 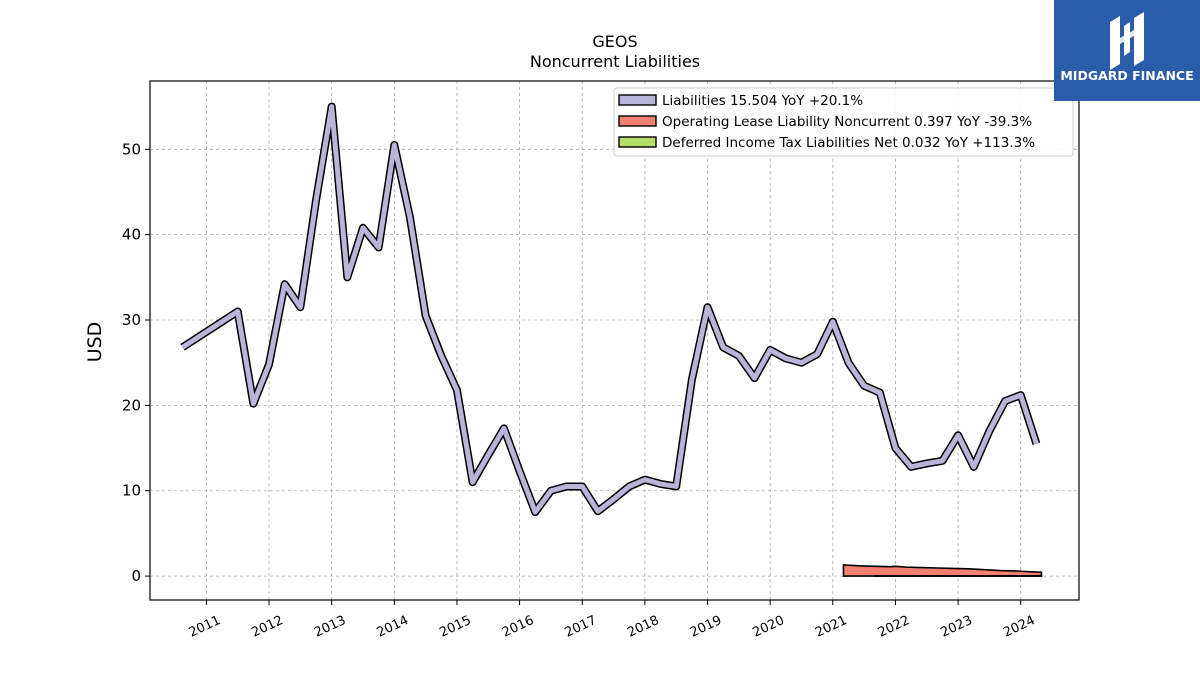 I want to click on x-tick-label: 2011, so click(x=205, y=627).